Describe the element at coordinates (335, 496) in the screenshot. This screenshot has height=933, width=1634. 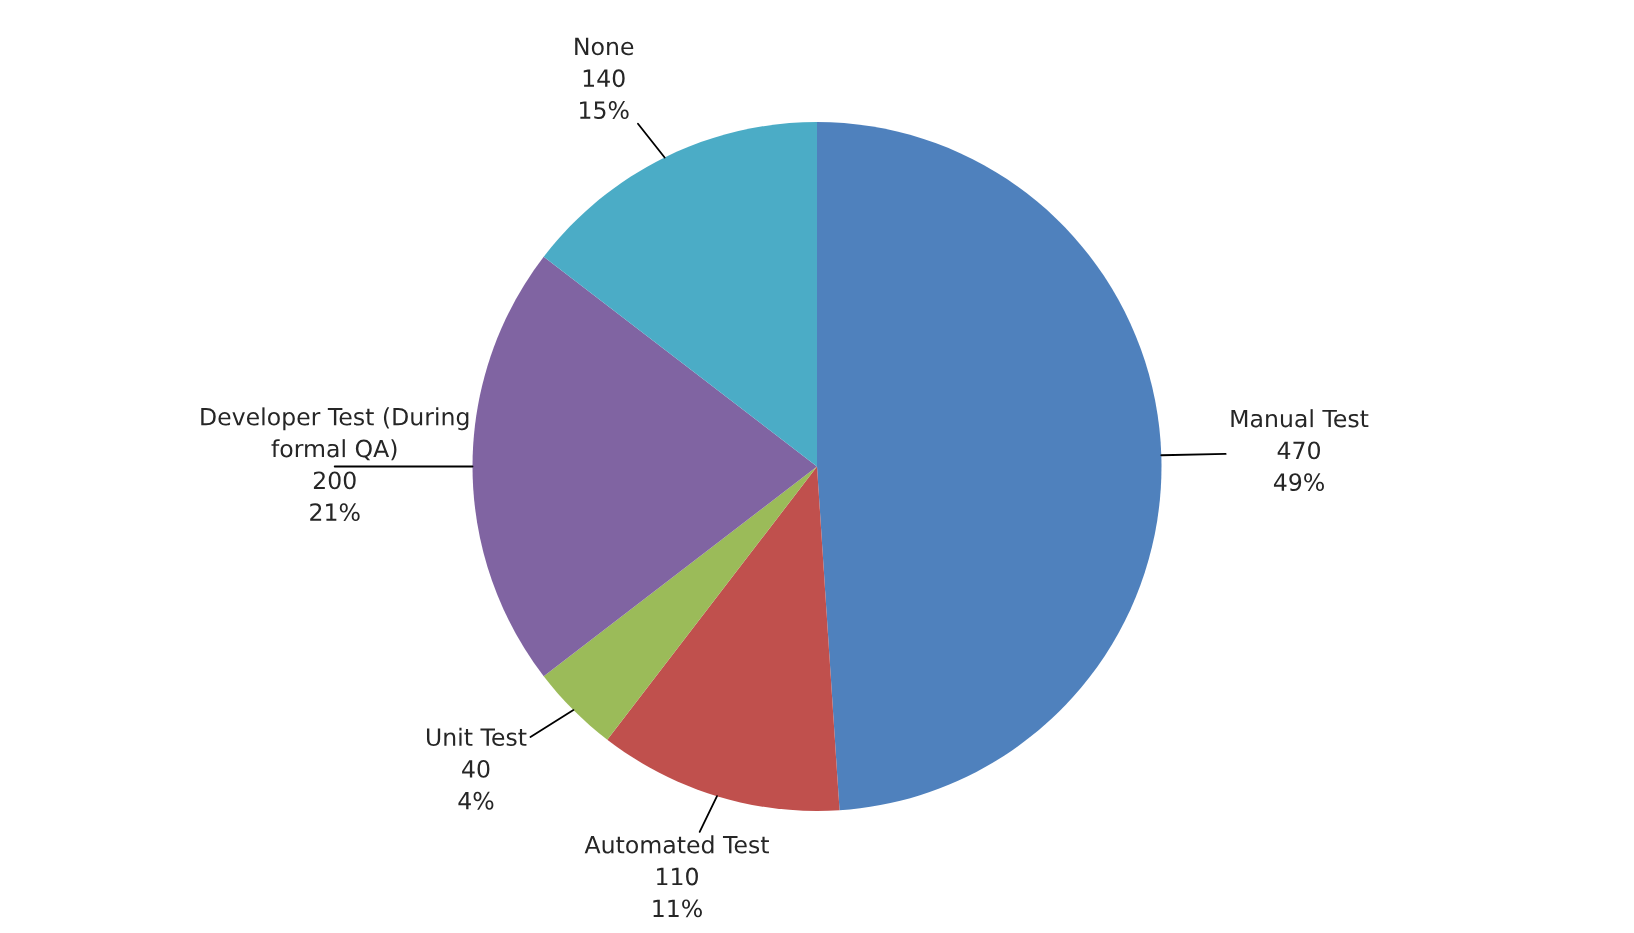
I see `data-label: 200 21%` at that location.